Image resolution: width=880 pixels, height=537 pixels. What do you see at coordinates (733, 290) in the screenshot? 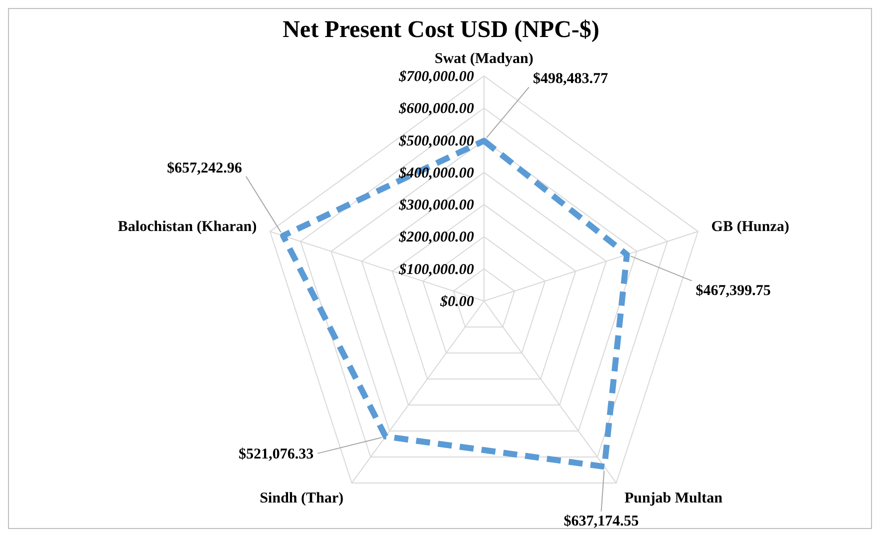
I see `data-label: $467,399.75` at bounding box center [733, 290].